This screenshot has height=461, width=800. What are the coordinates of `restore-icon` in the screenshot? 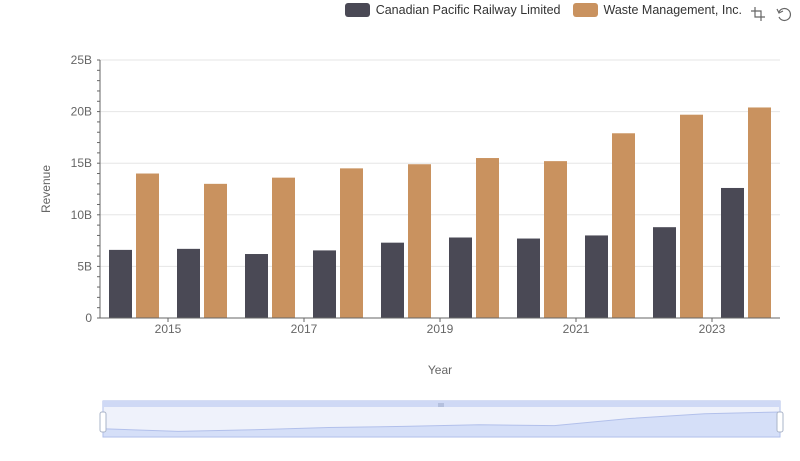 It's located at (784, 14).